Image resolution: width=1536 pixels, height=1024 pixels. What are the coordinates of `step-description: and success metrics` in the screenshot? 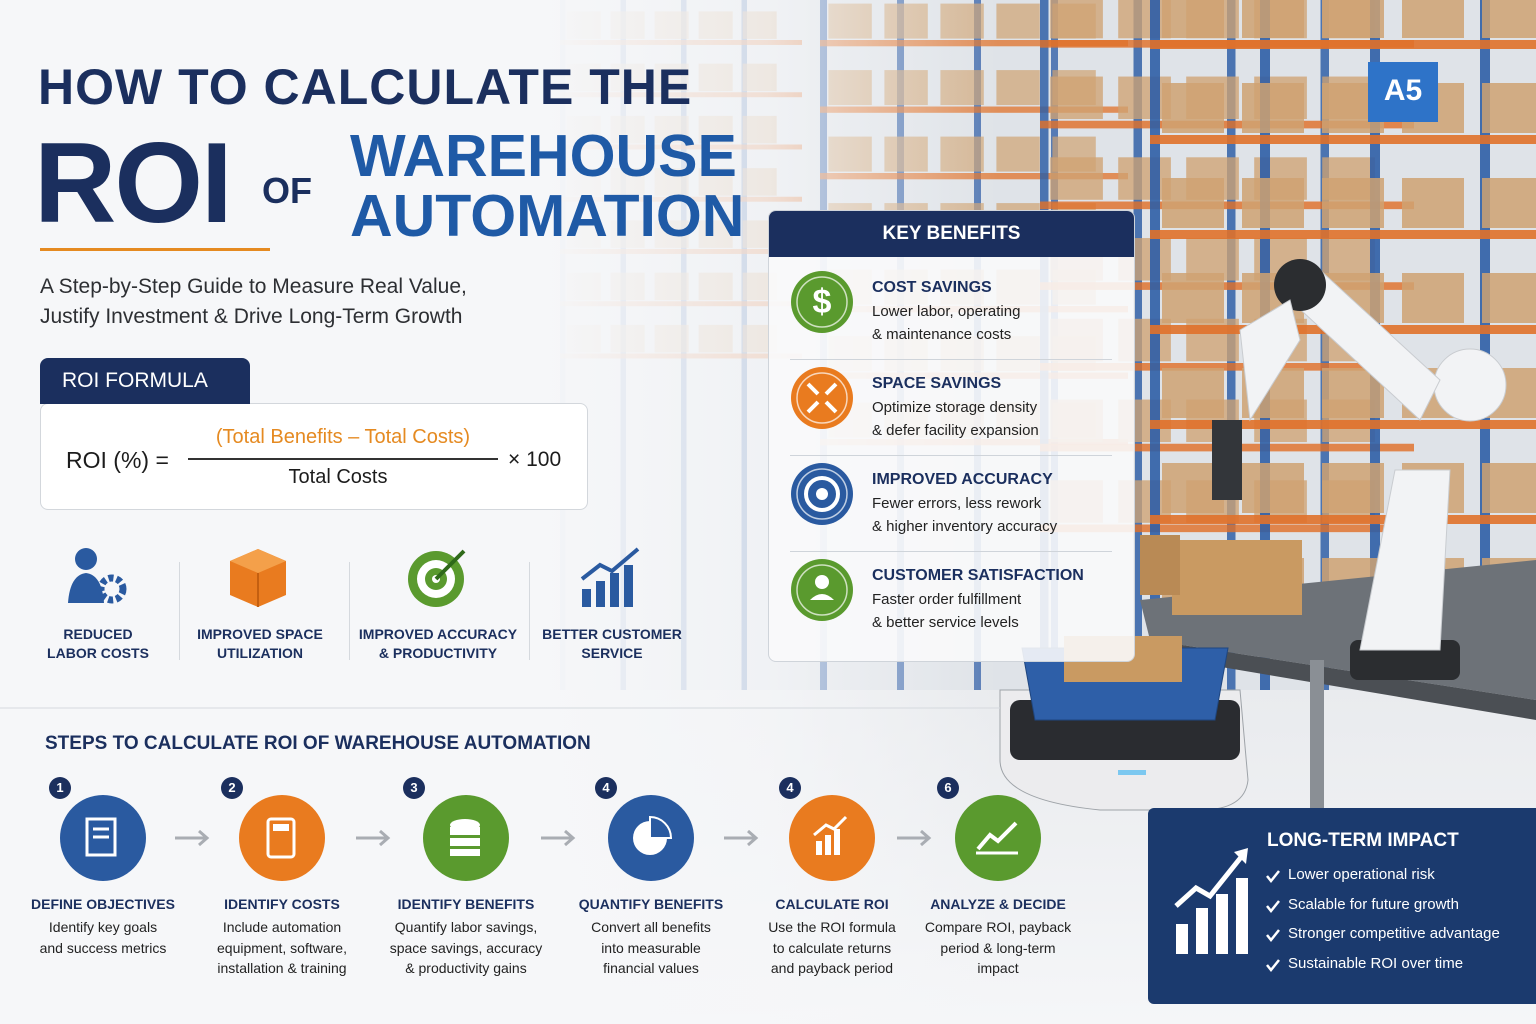 It's located at (103, 947).